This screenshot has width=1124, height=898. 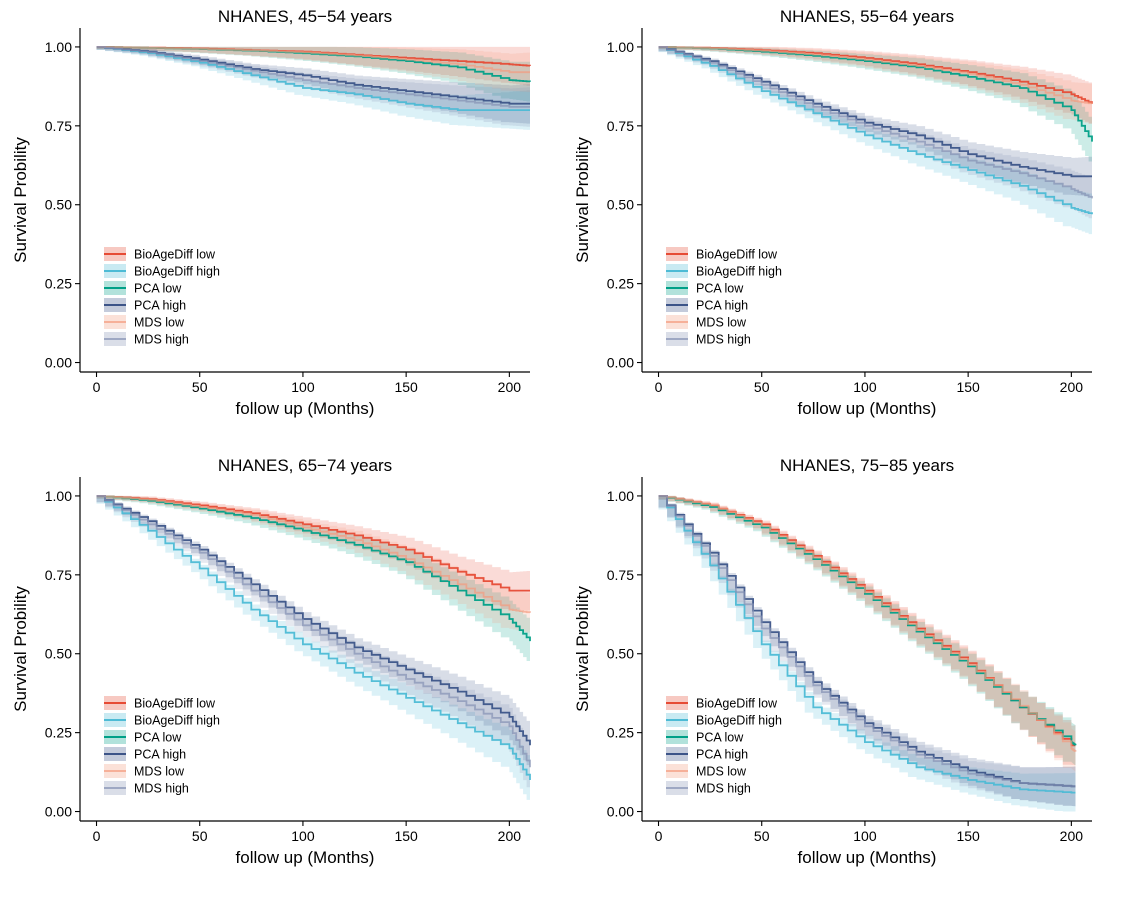 I want to click on chart-title: NHANES, 75−85 years, so click(x=867, y=465).